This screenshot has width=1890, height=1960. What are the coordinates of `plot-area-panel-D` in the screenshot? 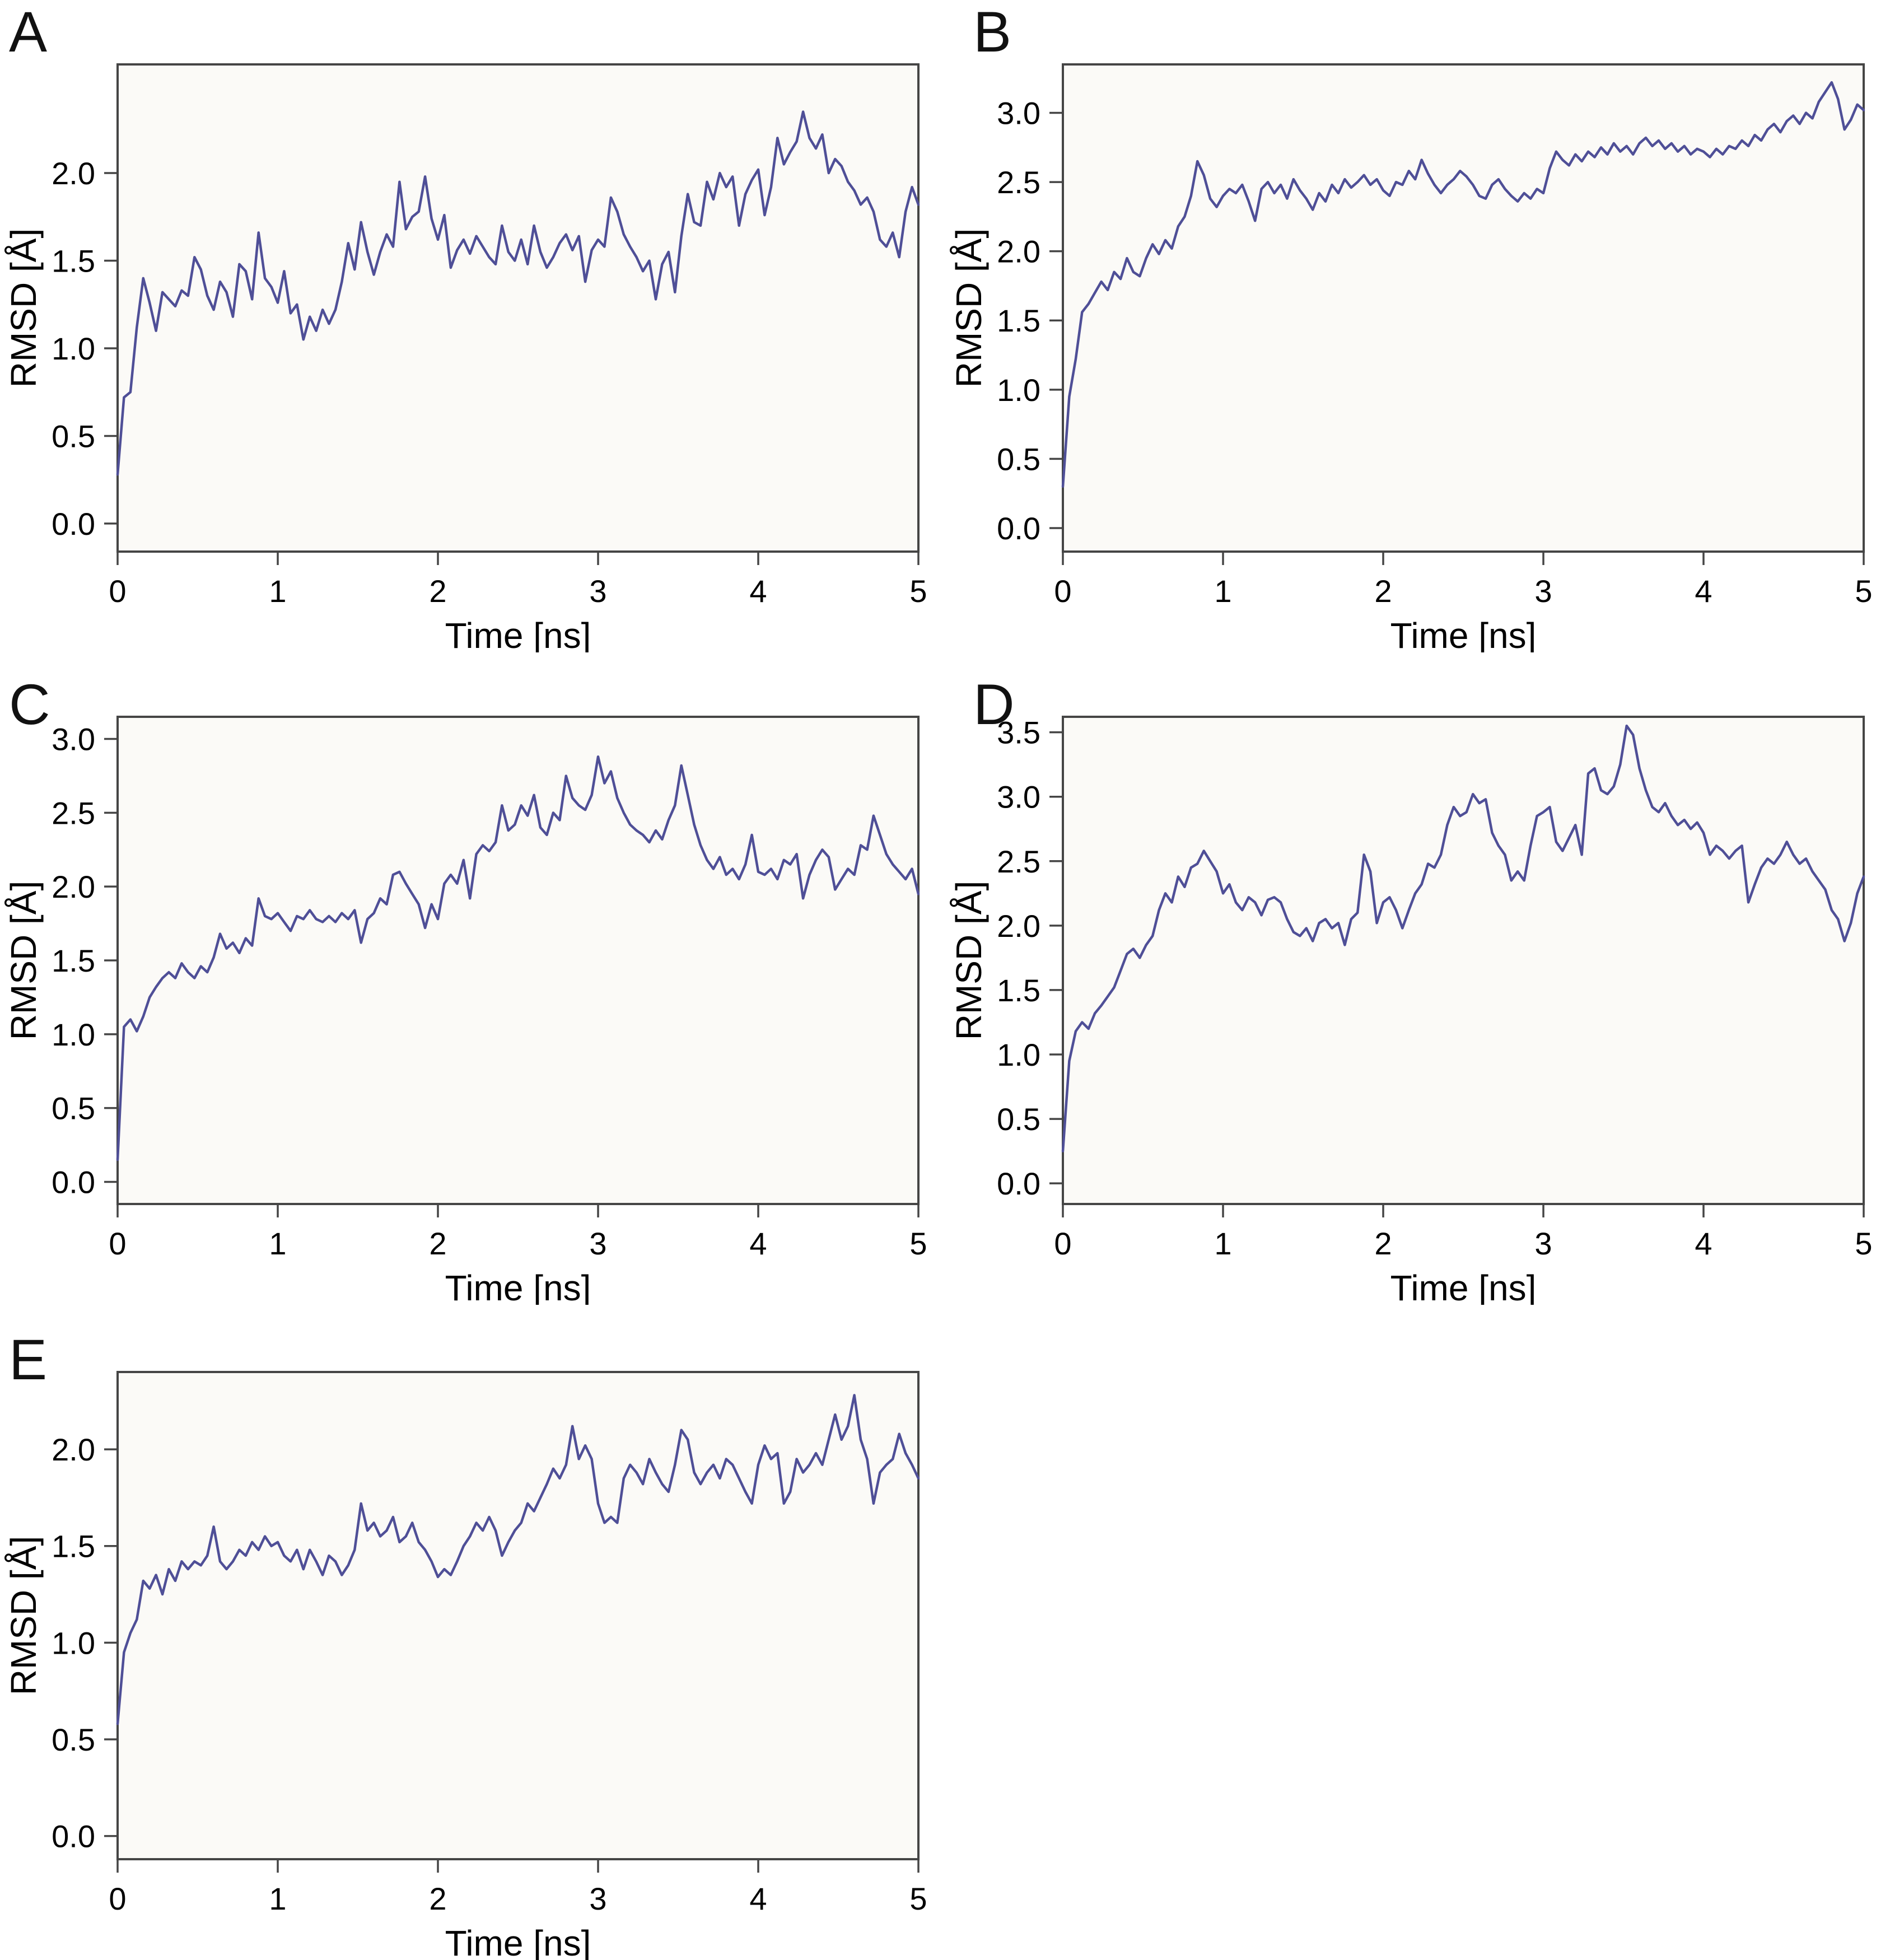 It's located at (1464, 961).